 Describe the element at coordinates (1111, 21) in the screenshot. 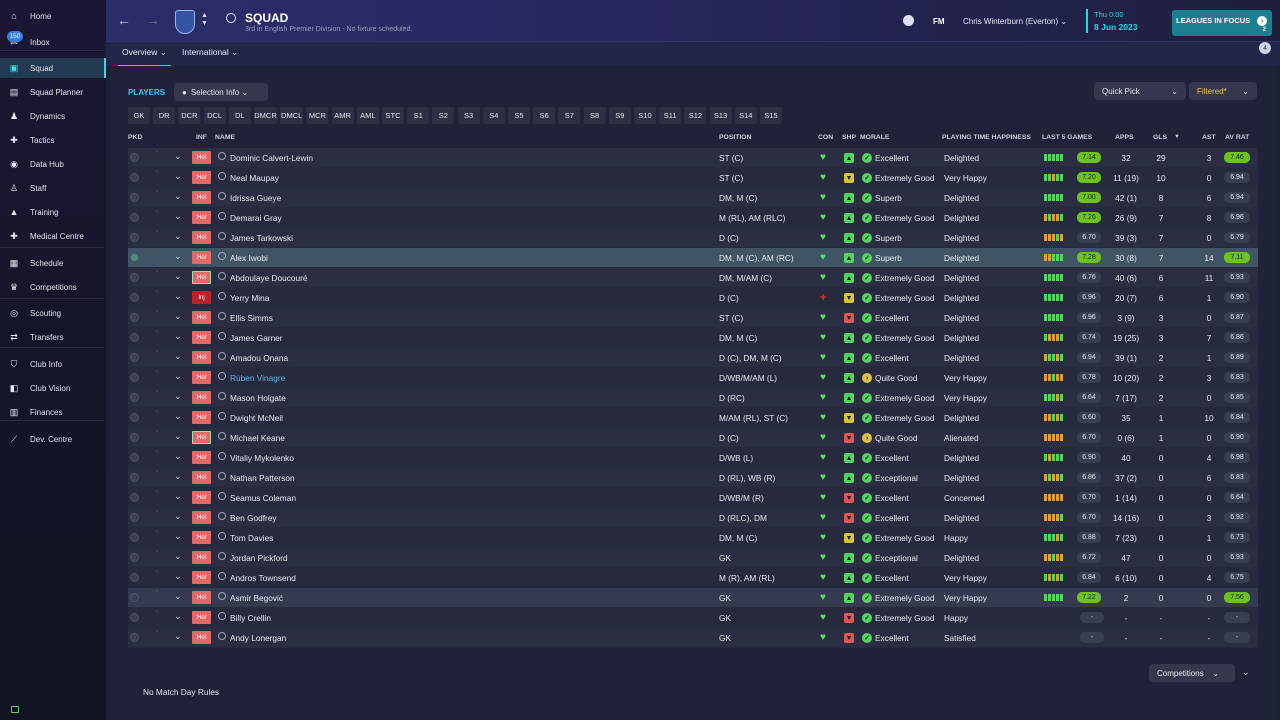

I see `game-date: Thu 0:00 8 Jun 2023` at that location.